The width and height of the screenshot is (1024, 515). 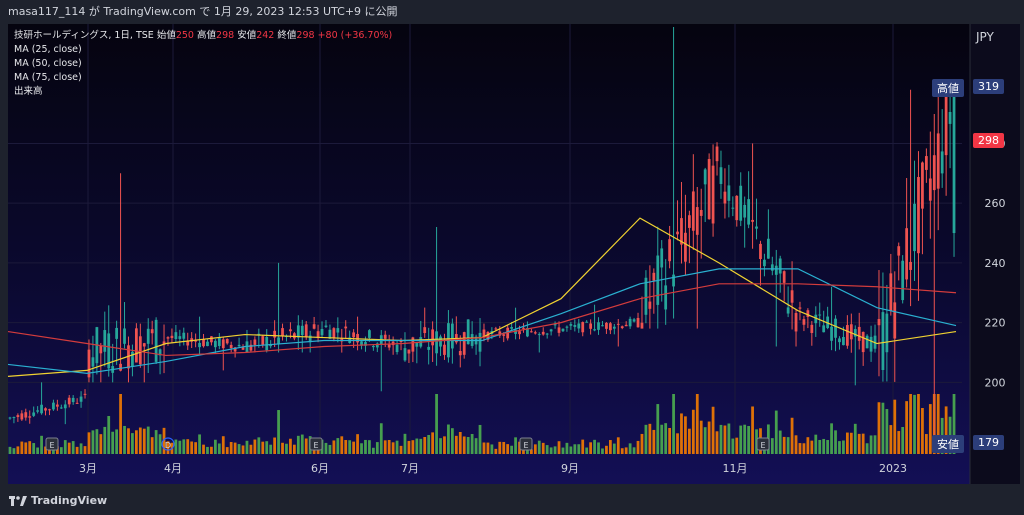 What do you see at coordinates (995, 263) in the screenshot?
I see `price-tick-label: 240` at bounding box center [995, 263].